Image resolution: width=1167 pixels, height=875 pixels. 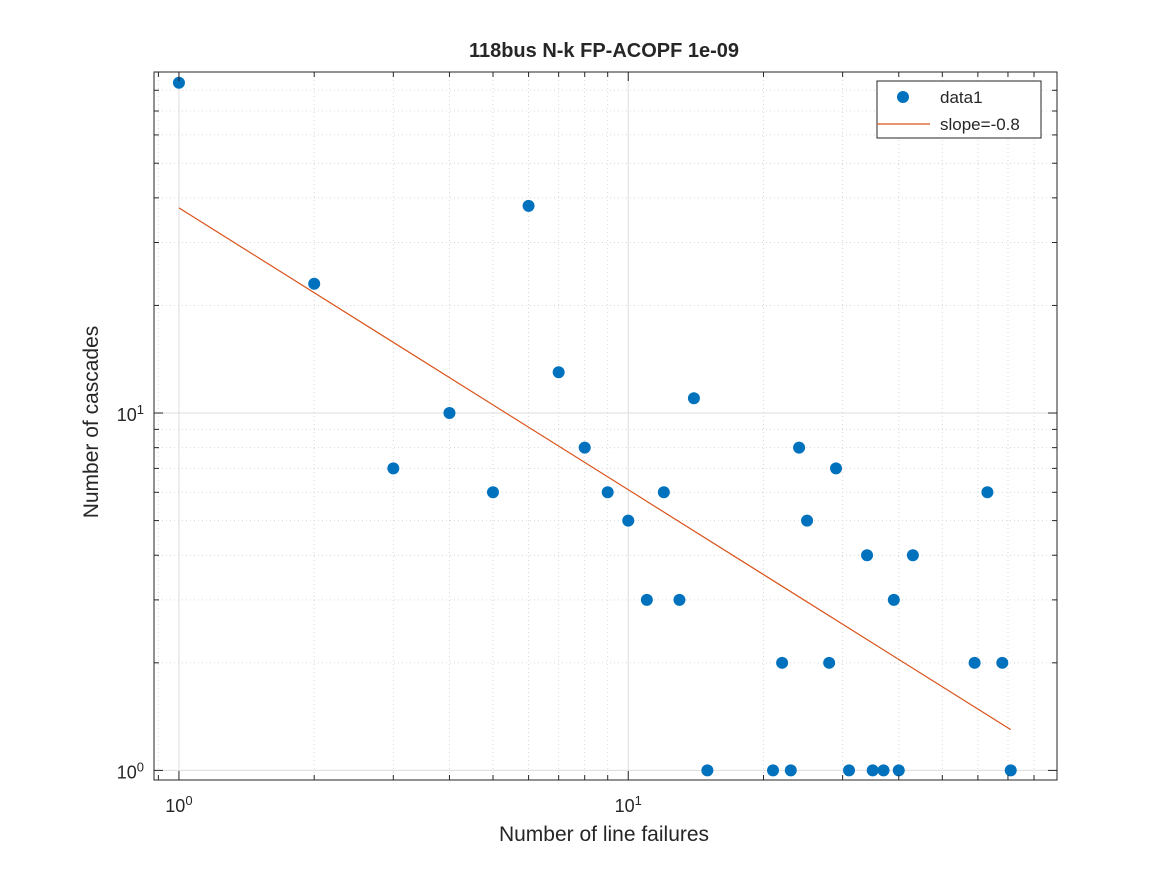 I want to click on legend-label-slope: slope=-0.8, so click(x=980, y=124).